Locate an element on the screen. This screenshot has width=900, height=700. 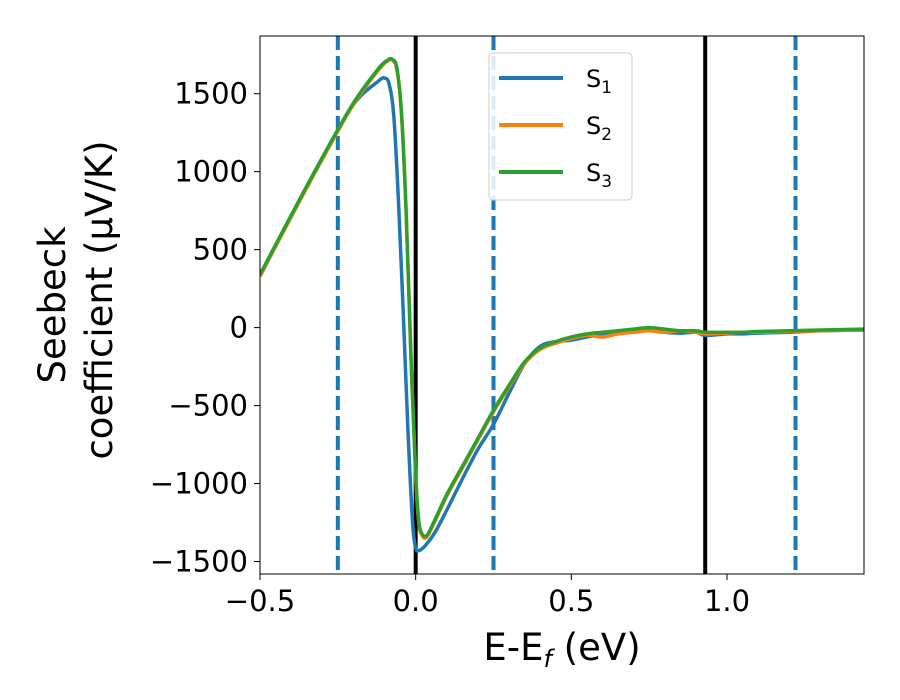
y-tick-label: 0 is located at coordinates (239, 328).